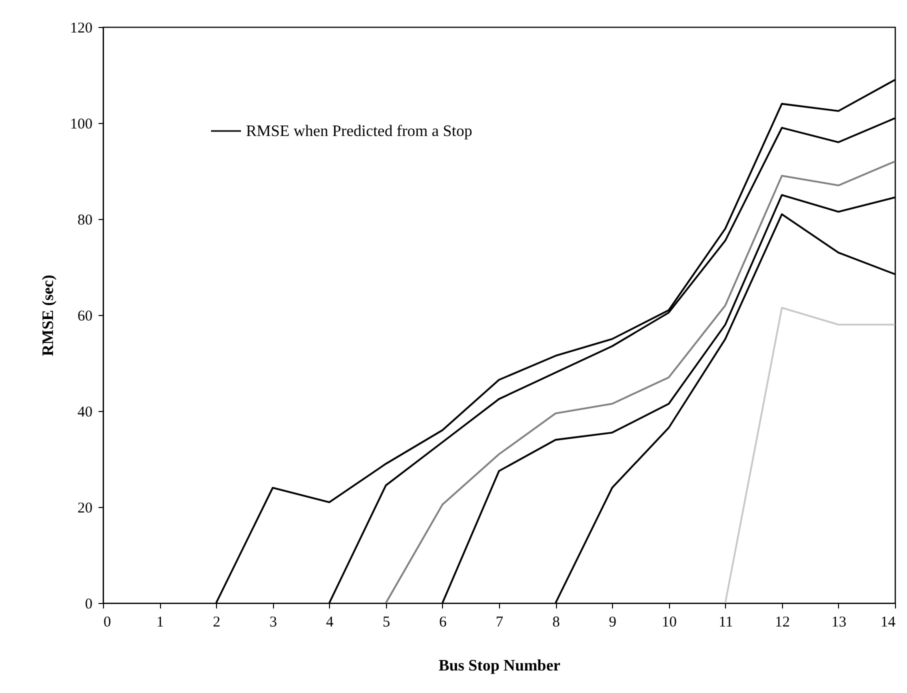 Image resolution: width=907 pixels, height=693 pixels. I want to click on y-tick-label: 40, so click(85, 412).